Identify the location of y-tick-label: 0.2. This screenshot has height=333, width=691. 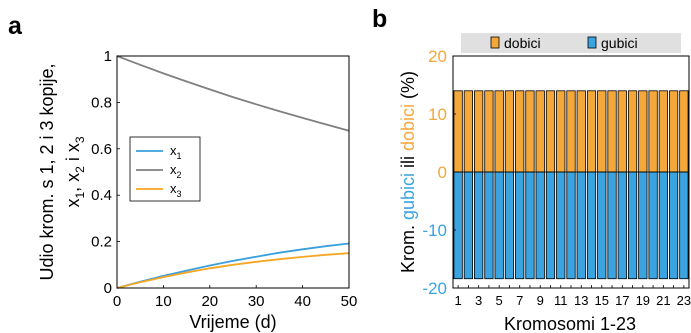
(101, 242).